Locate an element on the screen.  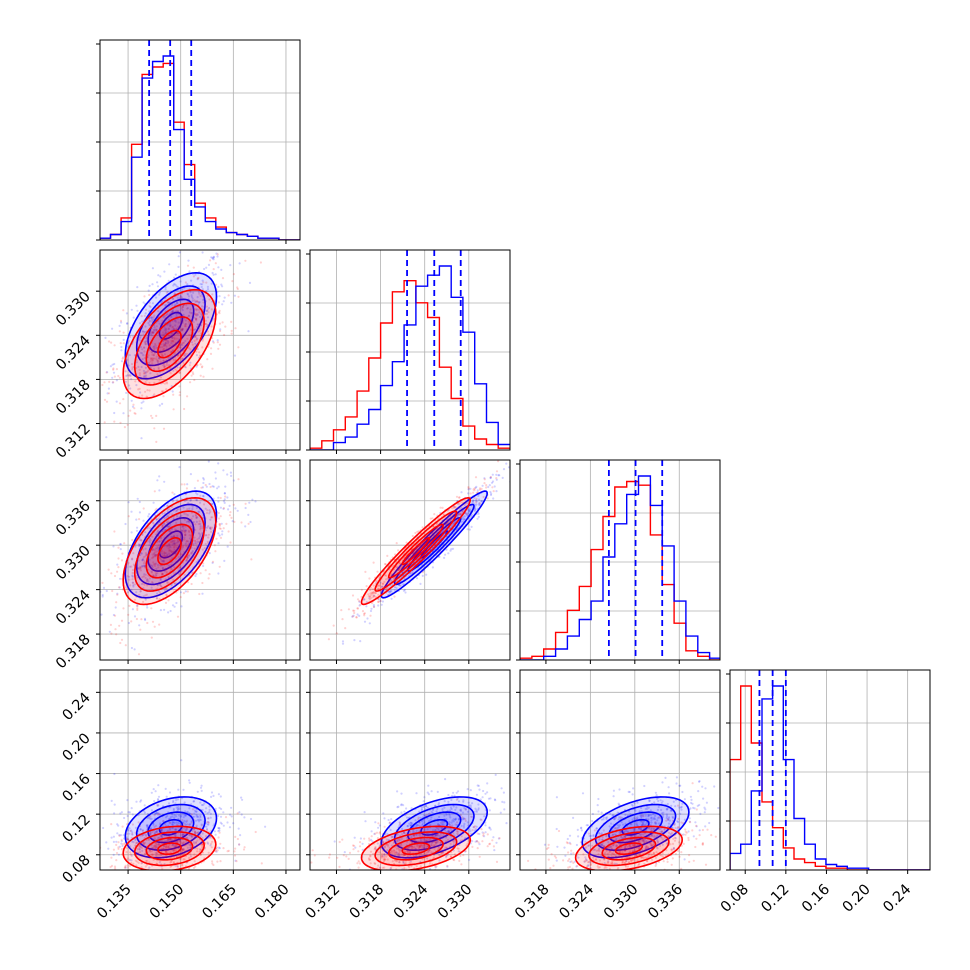
contour-red is located at coordinates (169, 344).